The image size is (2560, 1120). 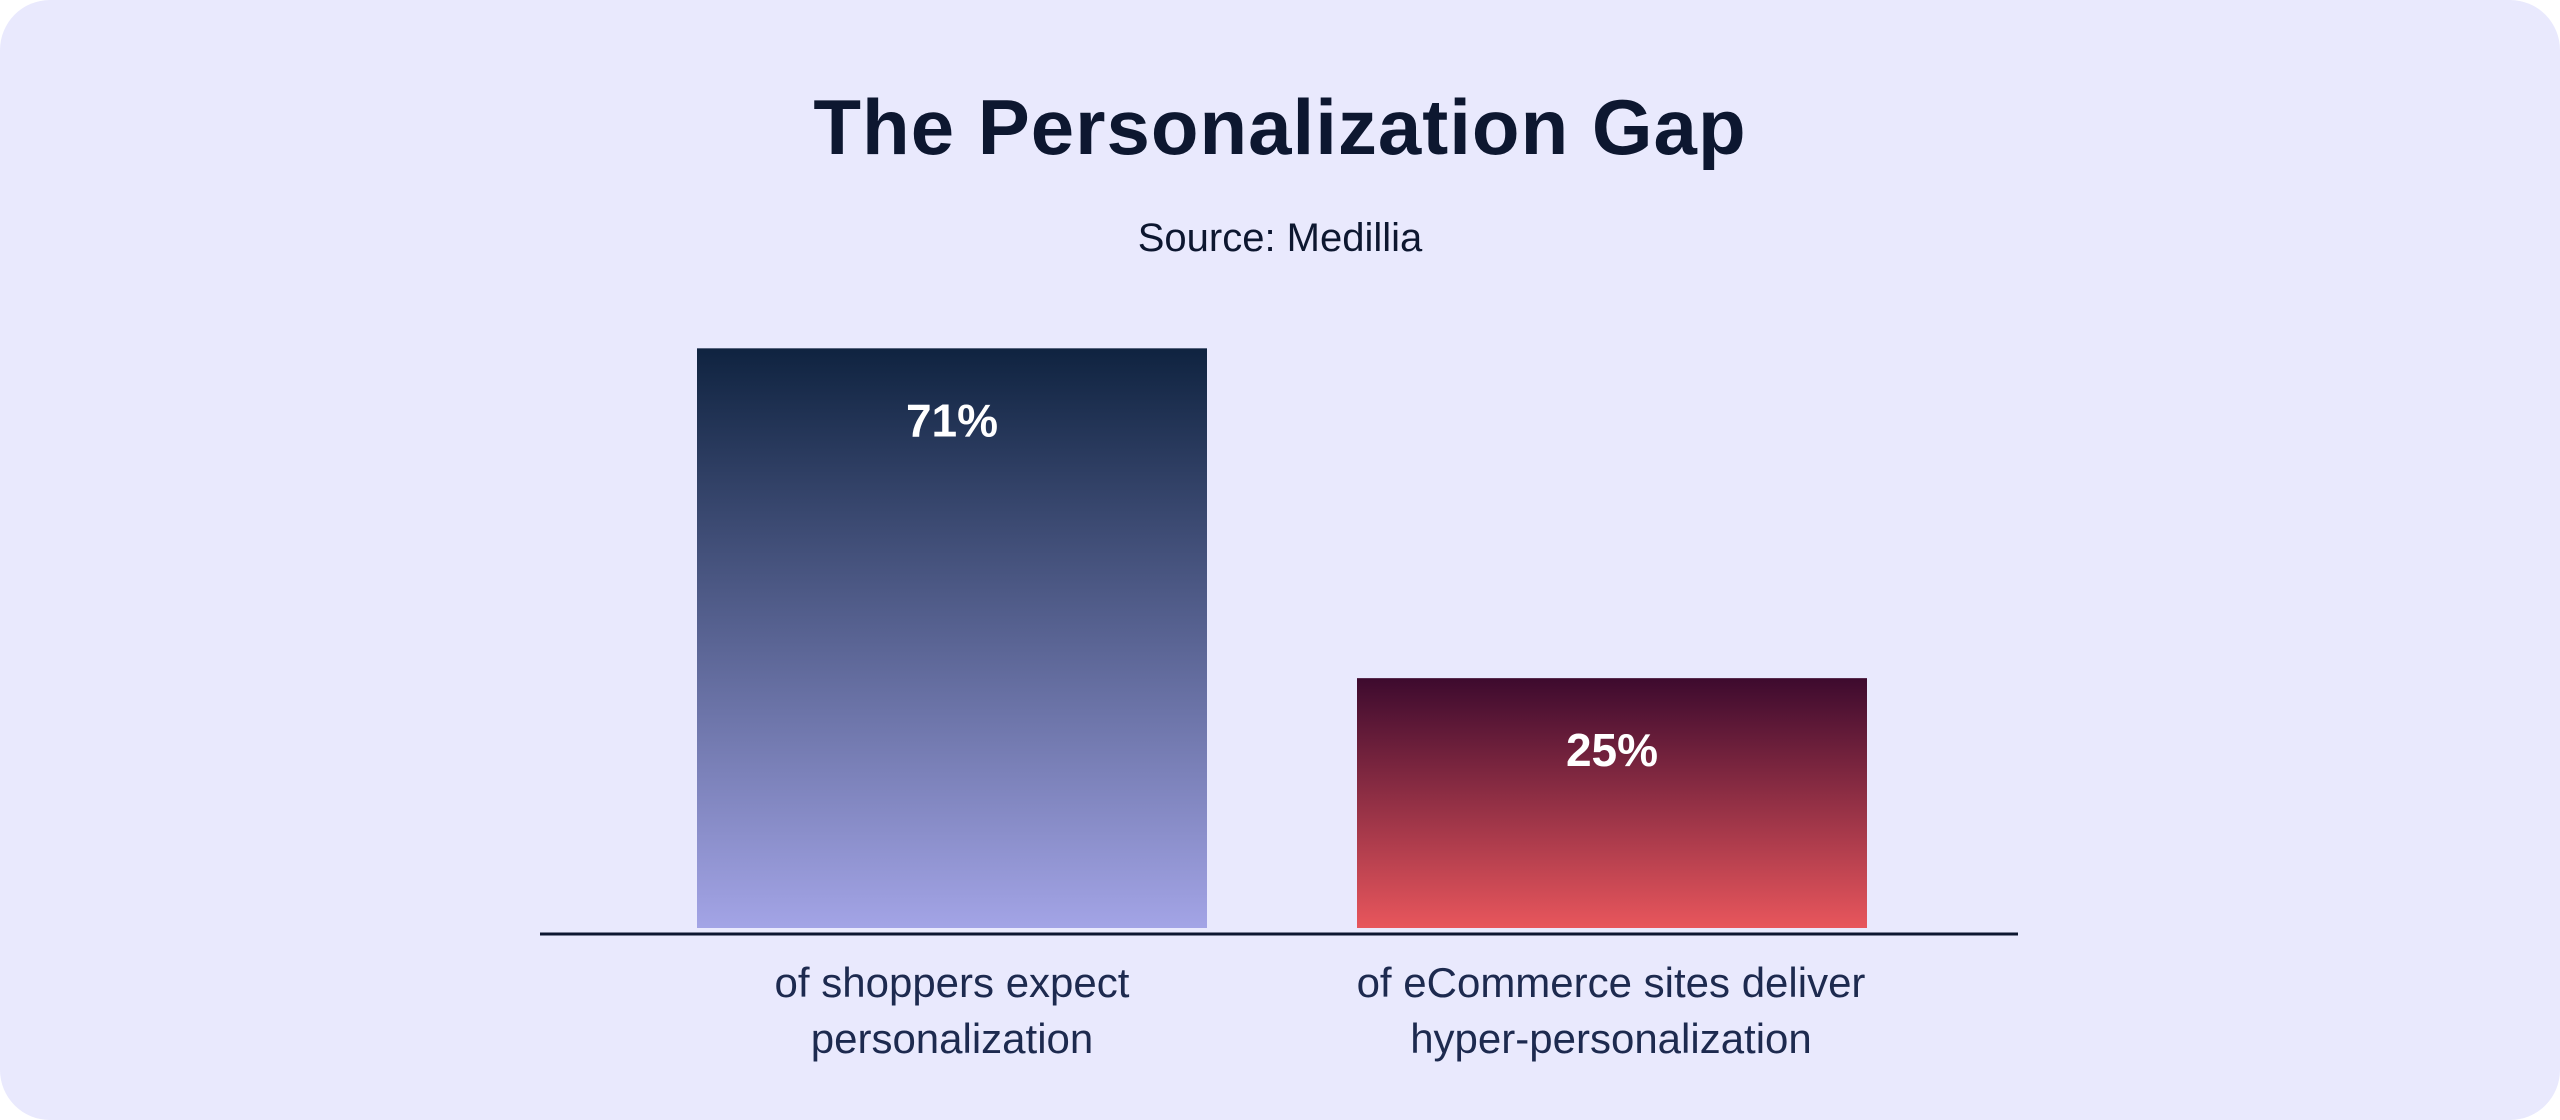 I want to click on chart-title: The Personalization Gap, so click(x=1280, y=127).